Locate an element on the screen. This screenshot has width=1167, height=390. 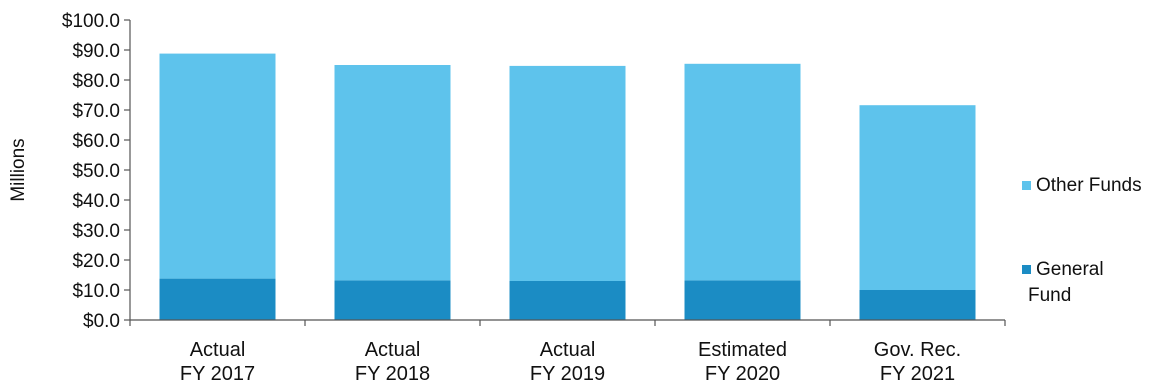
y-tick-label: $80.0 is located at coordinates (96, 81).